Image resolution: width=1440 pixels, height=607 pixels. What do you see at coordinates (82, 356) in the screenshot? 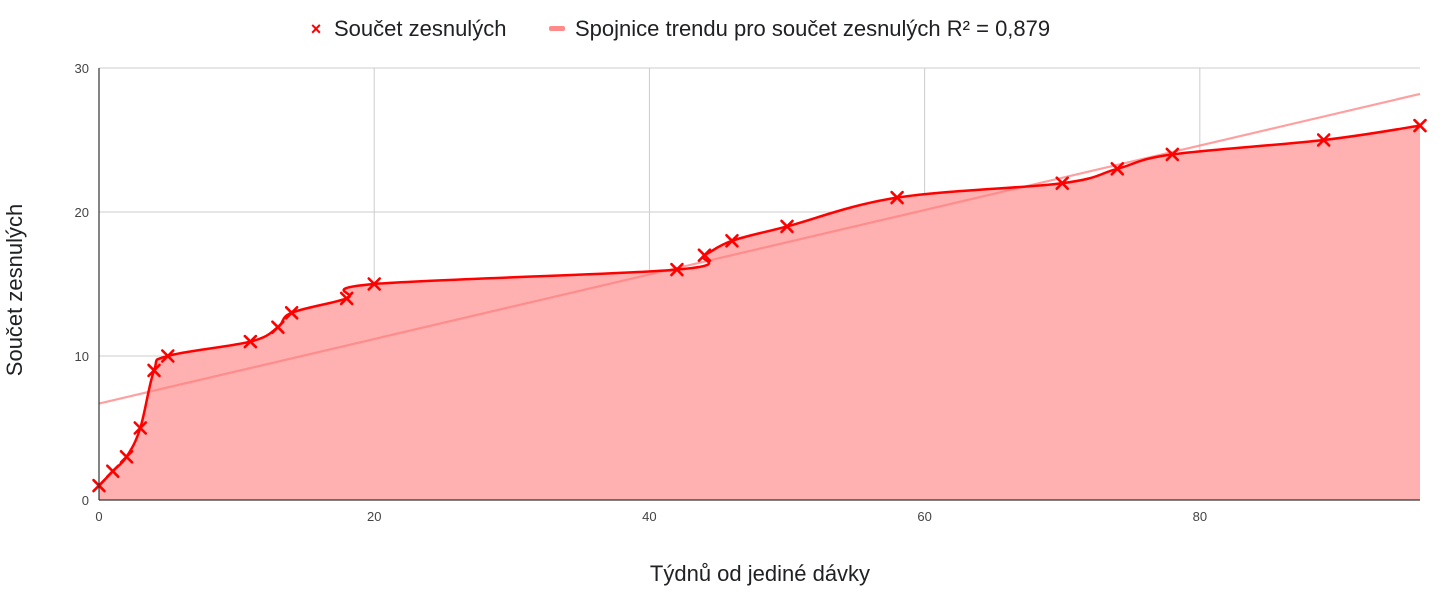
I see `y-tick-label: 10` at bounding box center [82, 356].